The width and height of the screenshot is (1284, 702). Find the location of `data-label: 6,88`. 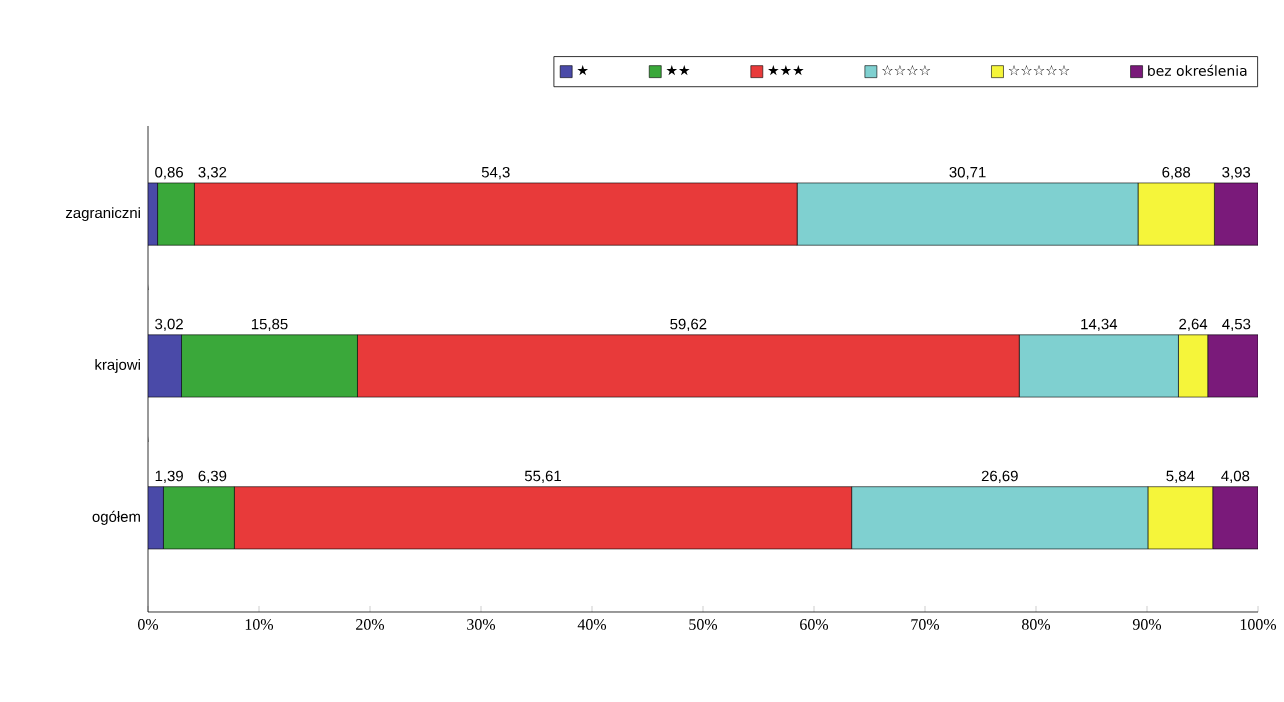

data-label: 6,88 is located at coordinates (1176, 173).